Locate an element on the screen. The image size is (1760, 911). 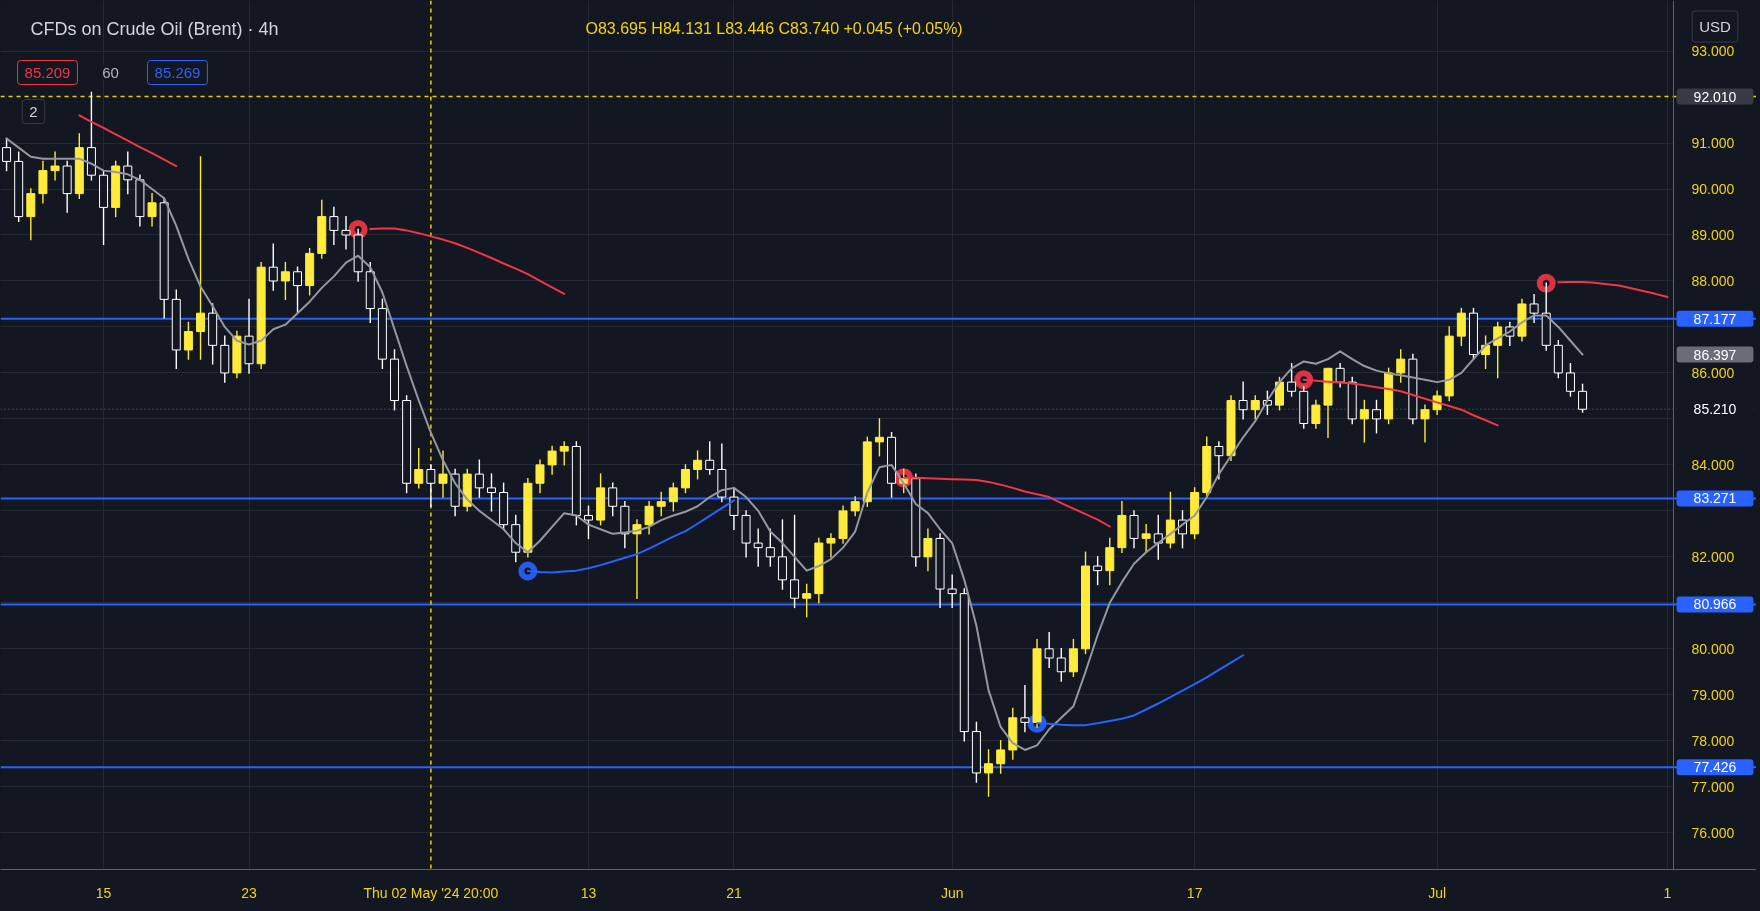
y-tick-label: 82.000 is located at coordinates (1713, 556).